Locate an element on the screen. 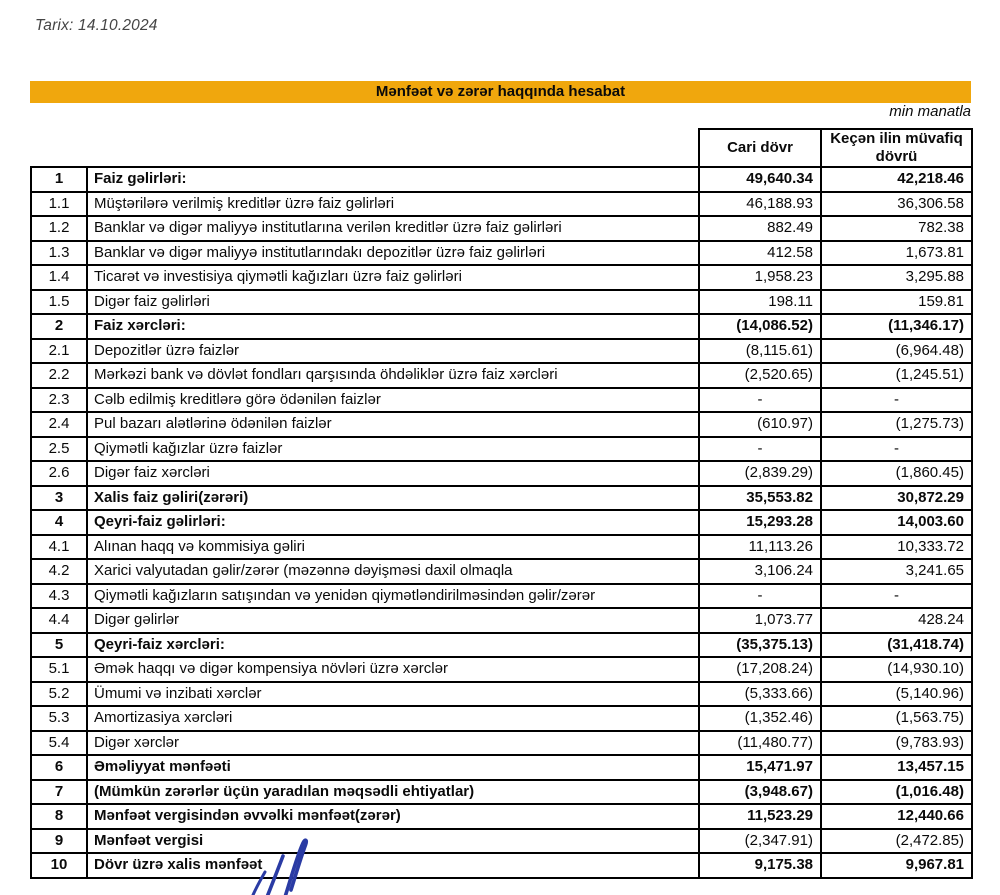  row-label: Digər faiz xərcləri is located at coordinates (393, 473).